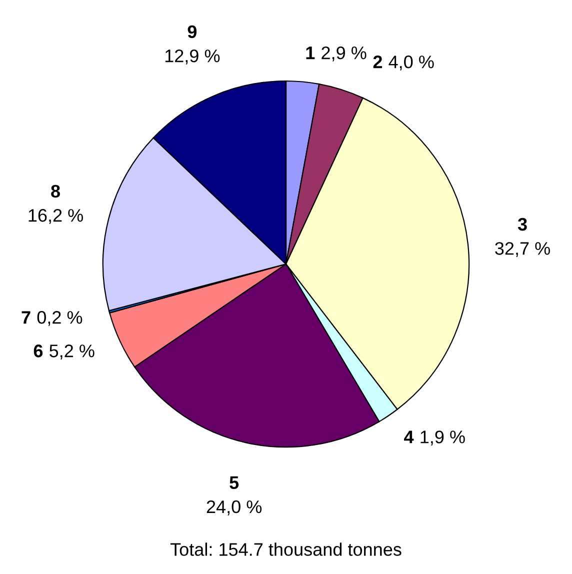 The height and width of the screenshot is (574, 572). I want to click on slice-label: 6, so click(38, 351).